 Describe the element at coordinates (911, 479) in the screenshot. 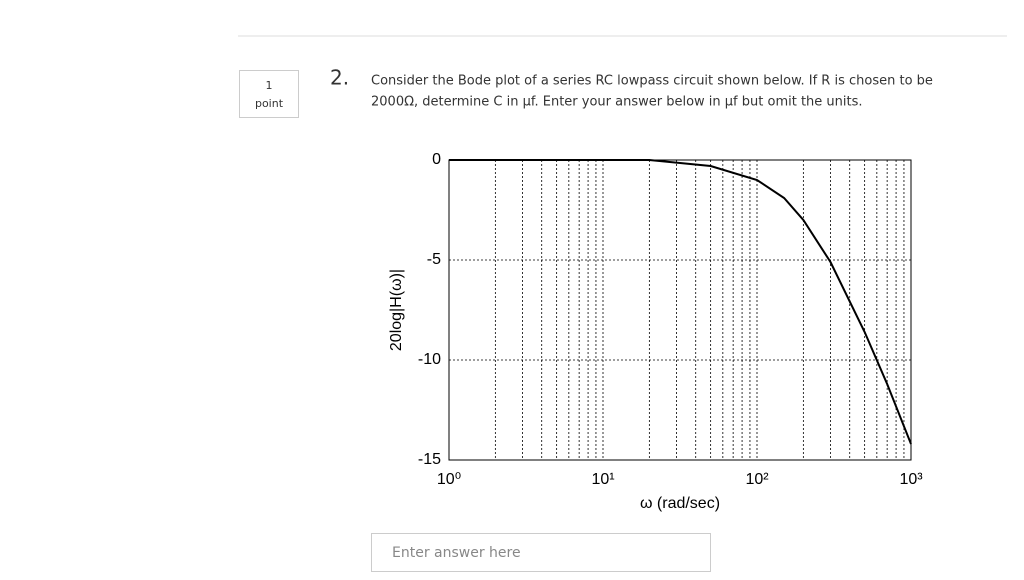

I see `x-tick-label: 10³` at that location.